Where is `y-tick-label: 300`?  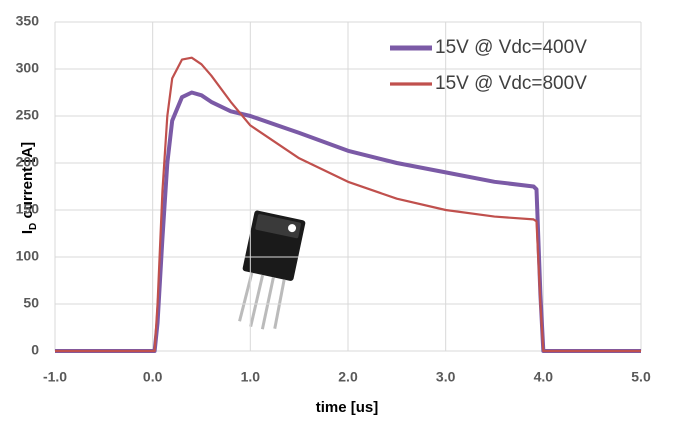 y-tick-label: 300 is located at coordinates (28, 68).